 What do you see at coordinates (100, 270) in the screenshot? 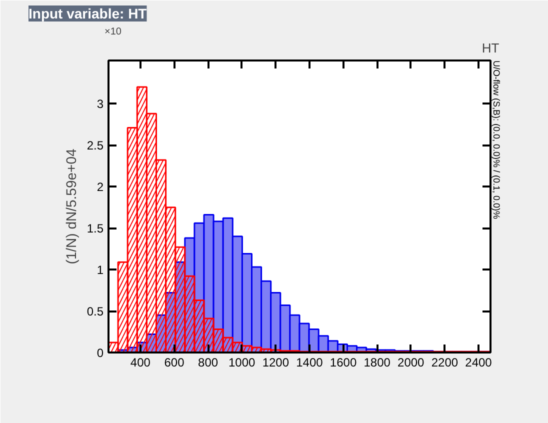
I see `y-tick-label: 1` at bounding box center [100, 270].